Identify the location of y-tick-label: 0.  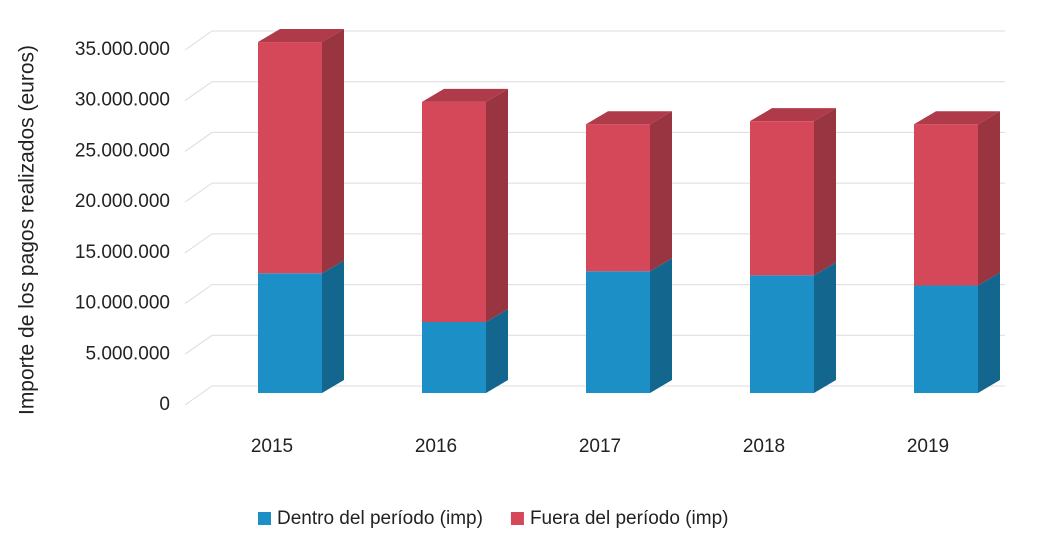
(164, 404).